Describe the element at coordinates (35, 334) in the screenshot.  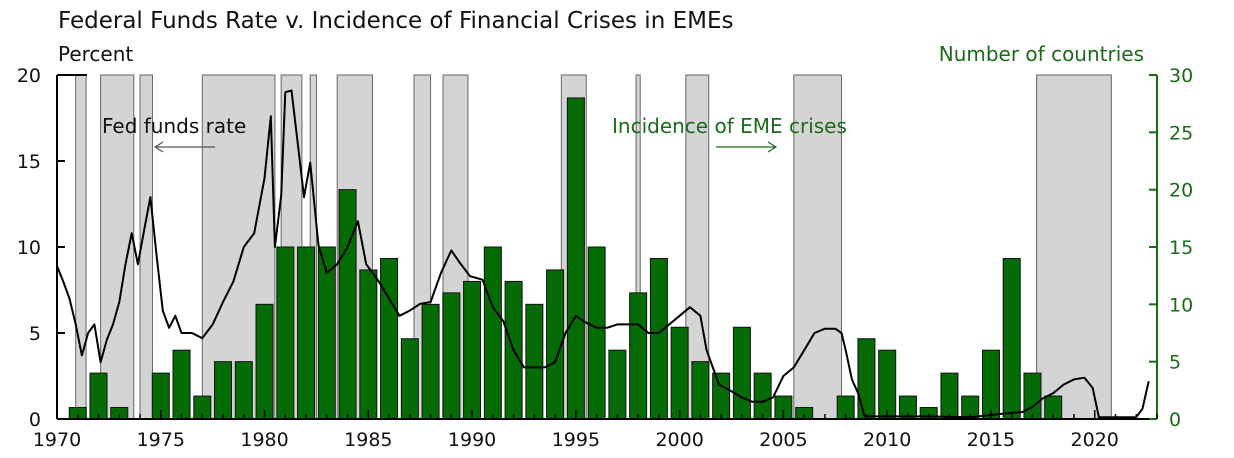
I see `left-tick-label-5: 5` at that location.